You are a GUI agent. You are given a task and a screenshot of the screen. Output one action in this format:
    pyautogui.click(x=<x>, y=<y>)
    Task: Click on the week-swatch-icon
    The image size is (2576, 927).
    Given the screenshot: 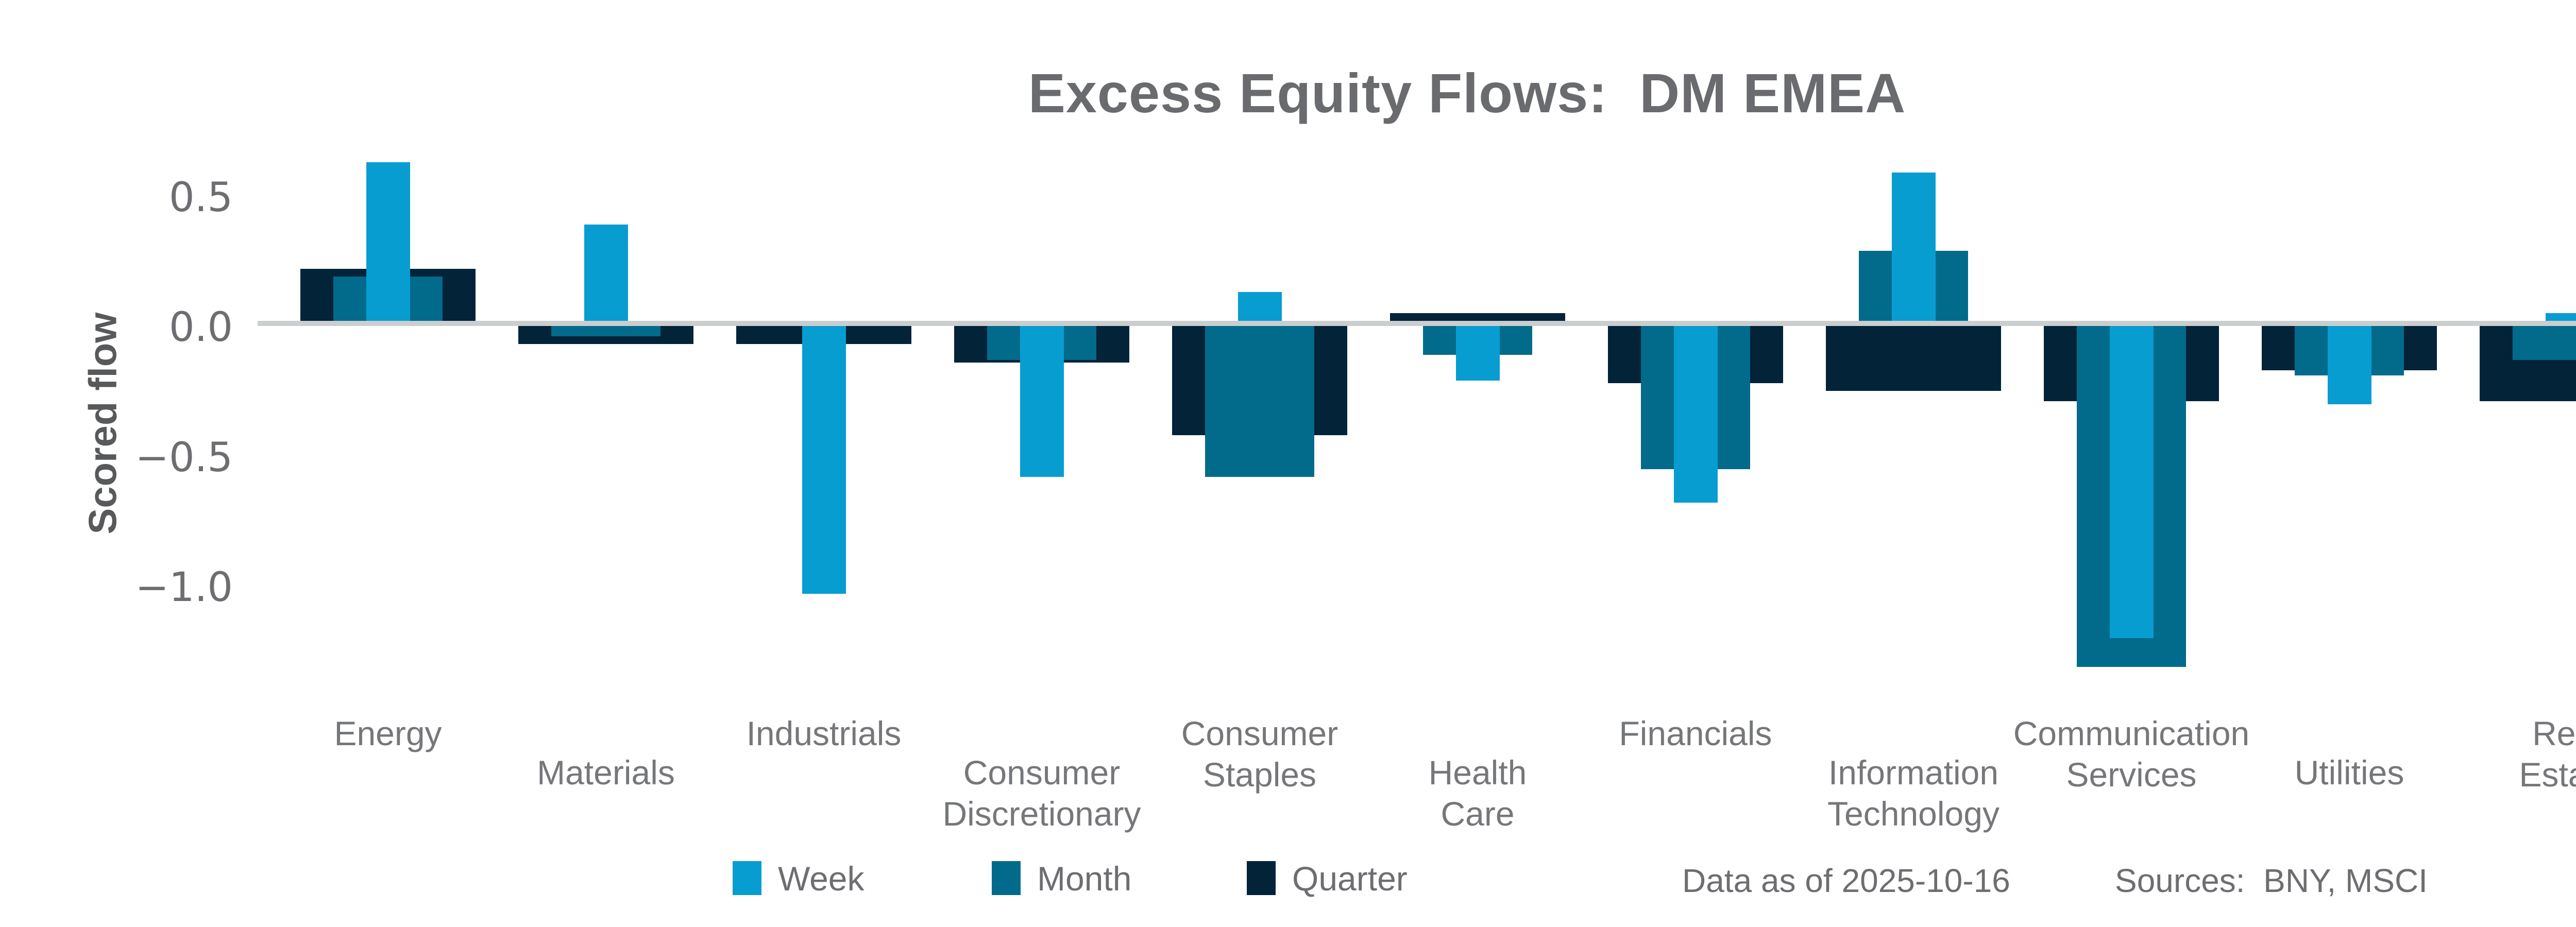 What is the action you would take?
    pyautogui.click(x=747, y=878)
    